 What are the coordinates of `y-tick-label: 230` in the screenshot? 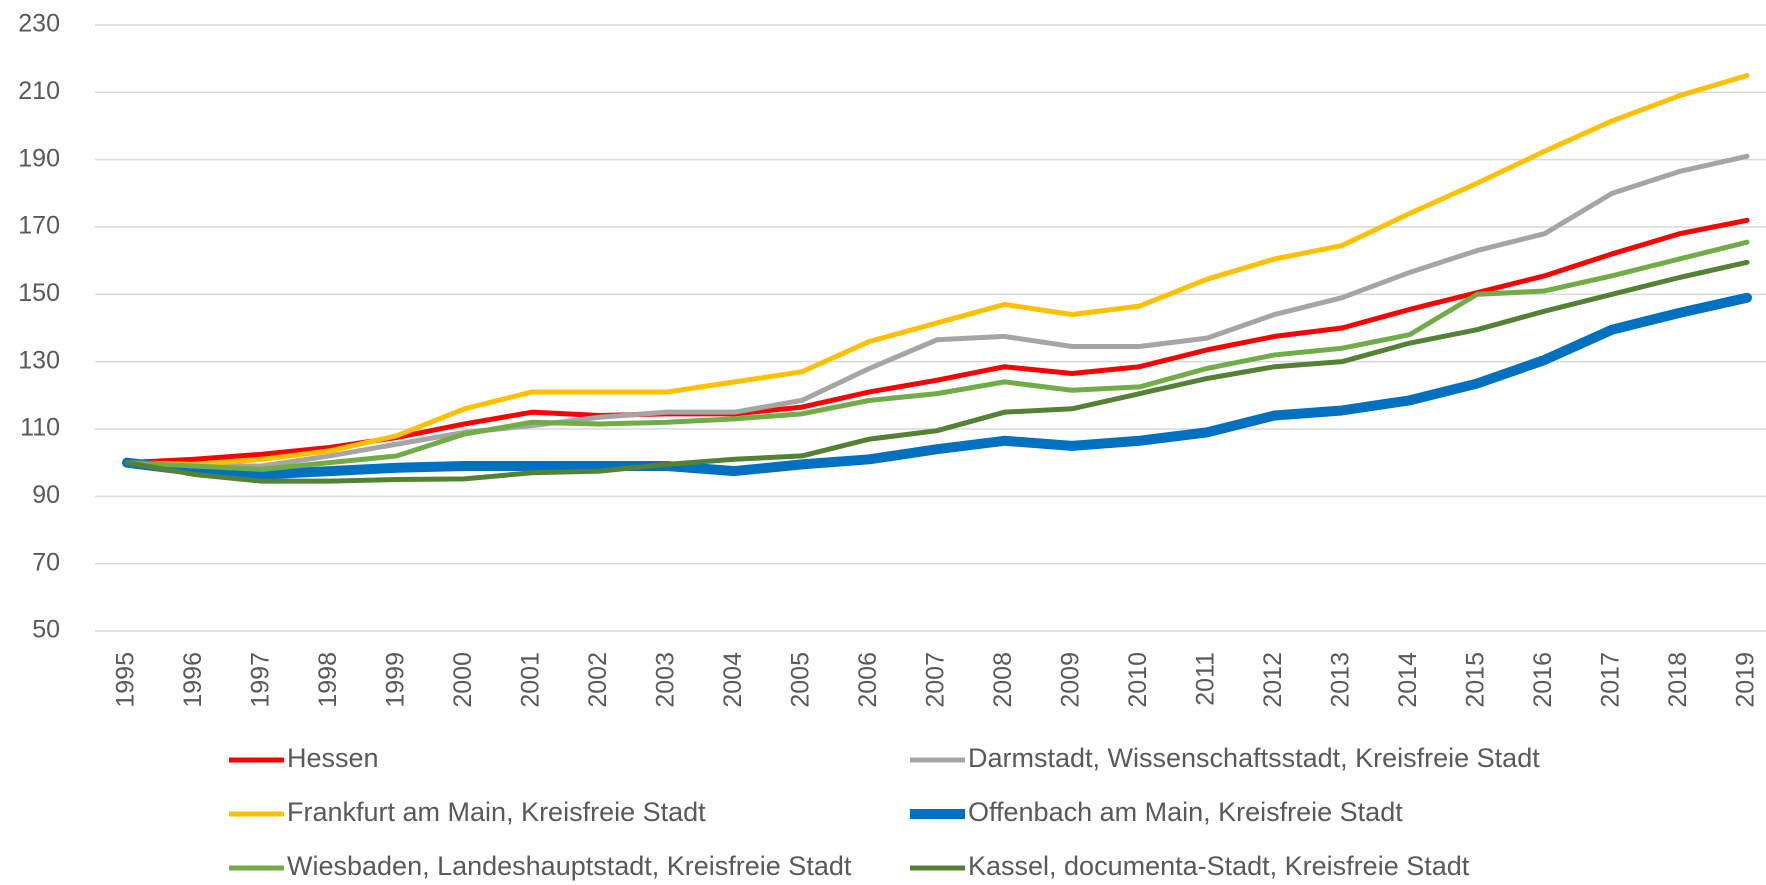 It's located at (39, 24).